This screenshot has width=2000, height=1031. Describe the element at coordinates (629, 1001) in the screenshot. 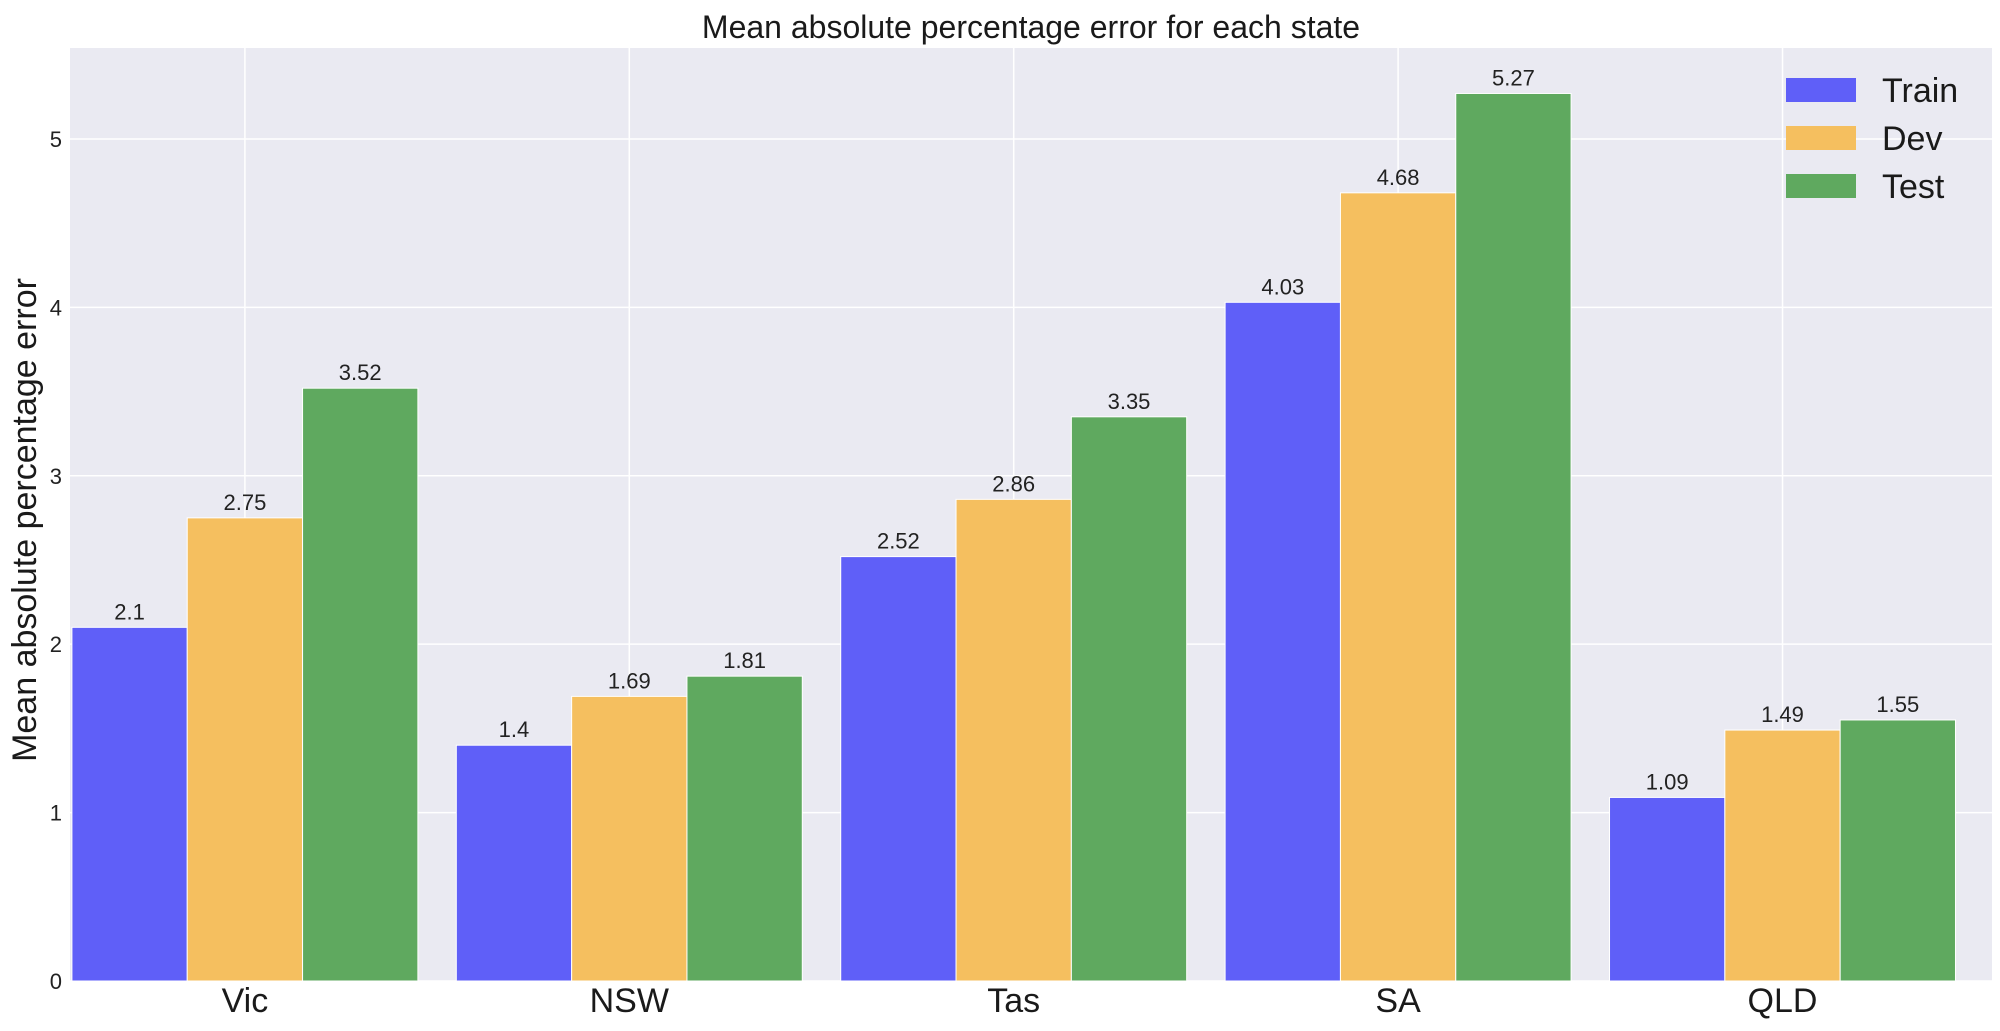

I see `x-tick-label: NSW` at that location.